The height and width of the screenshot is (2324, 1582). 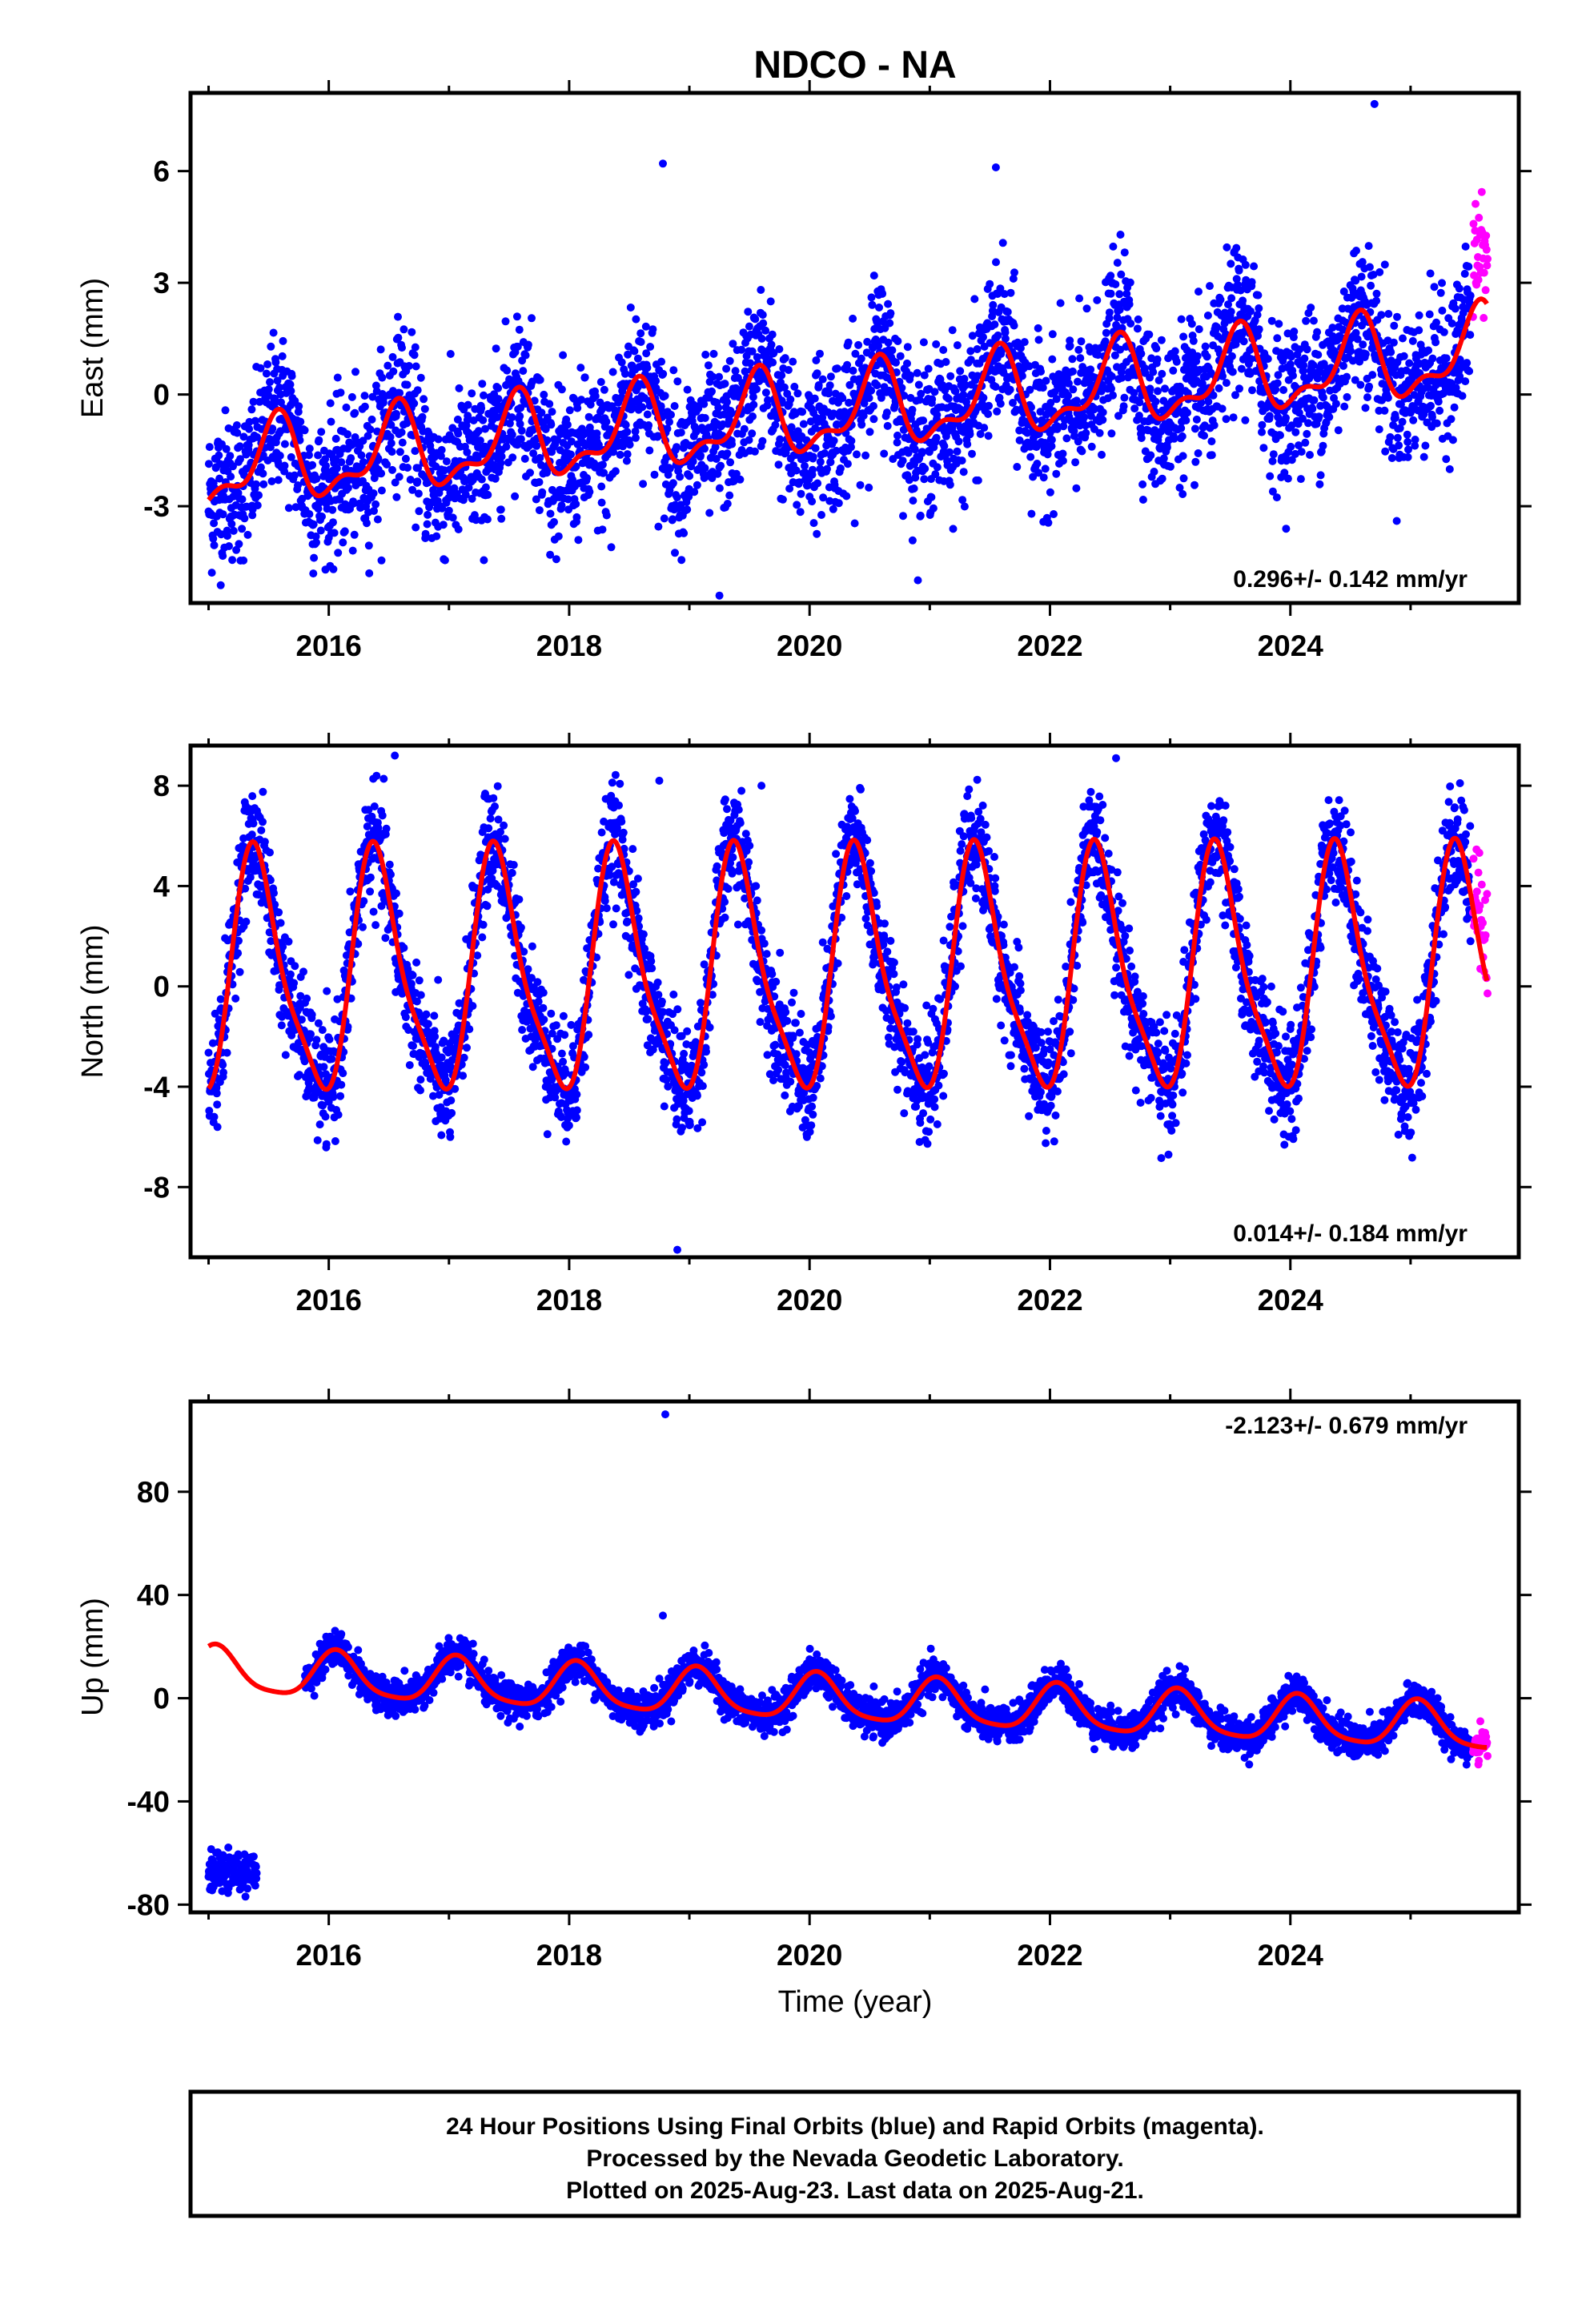 What do you see at coordinates (1291, 645) in the screenshot?
I see `east-x-tick-label: 2024` at bounding box center [1291, 645].